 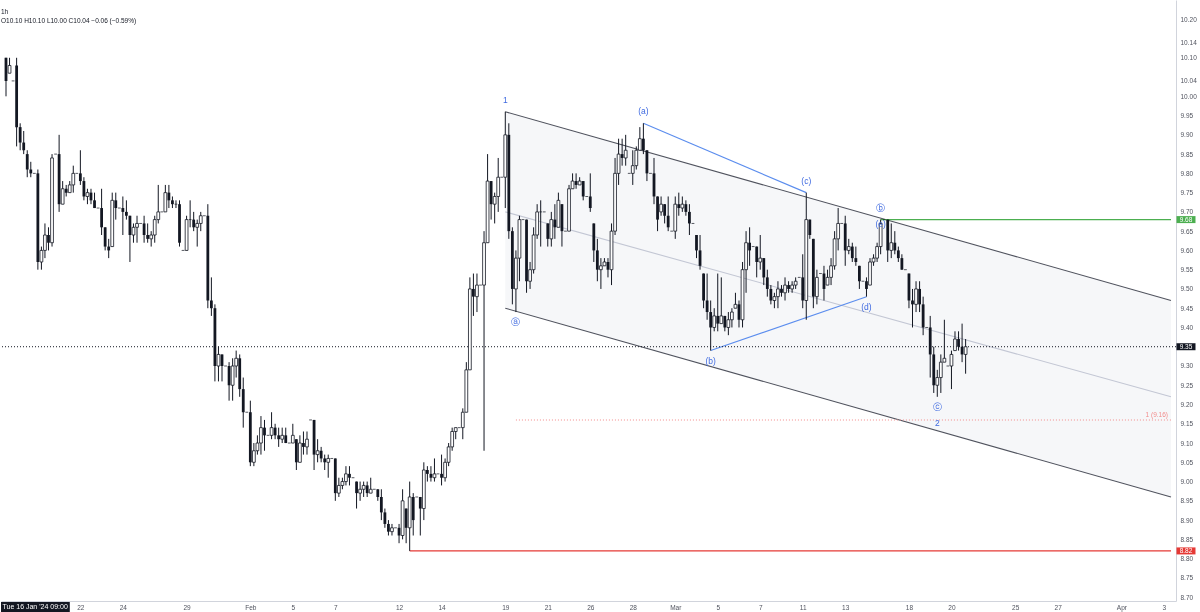 What do you see at coordinates (505, 99) in the screenshot?
I see `text: 1` at bounding box center [505, 99].